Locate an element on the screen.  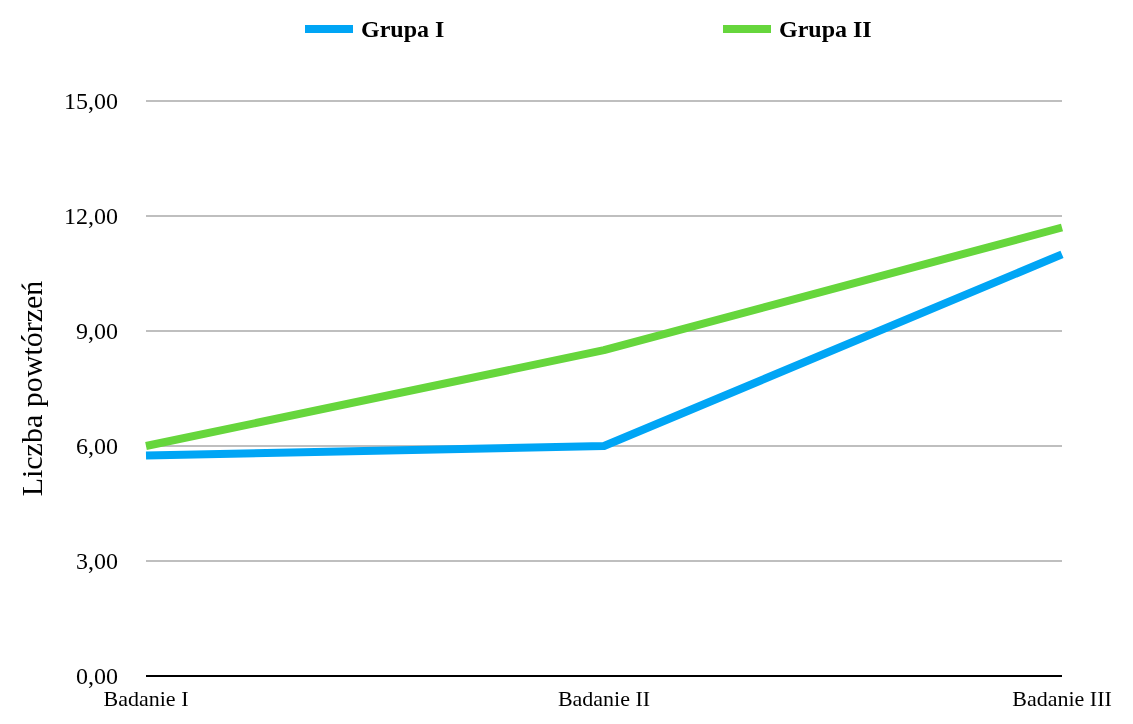
y-tick-label: 6,00 is located at coordinates (97, 446).